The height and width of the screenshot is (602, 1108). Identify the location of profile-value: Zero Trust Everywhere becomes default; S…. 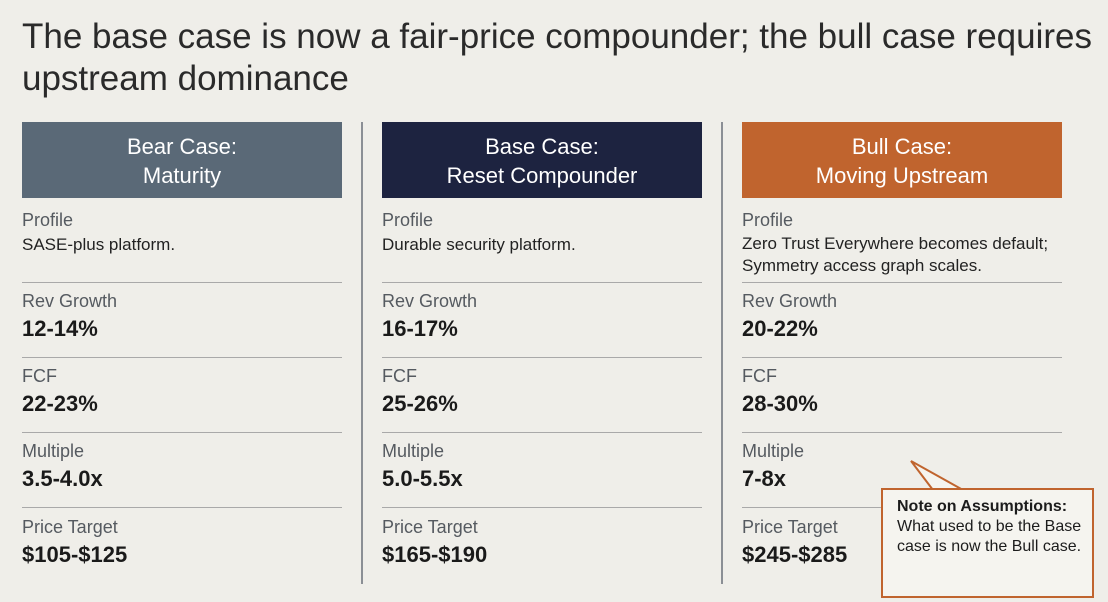
(895, 254).